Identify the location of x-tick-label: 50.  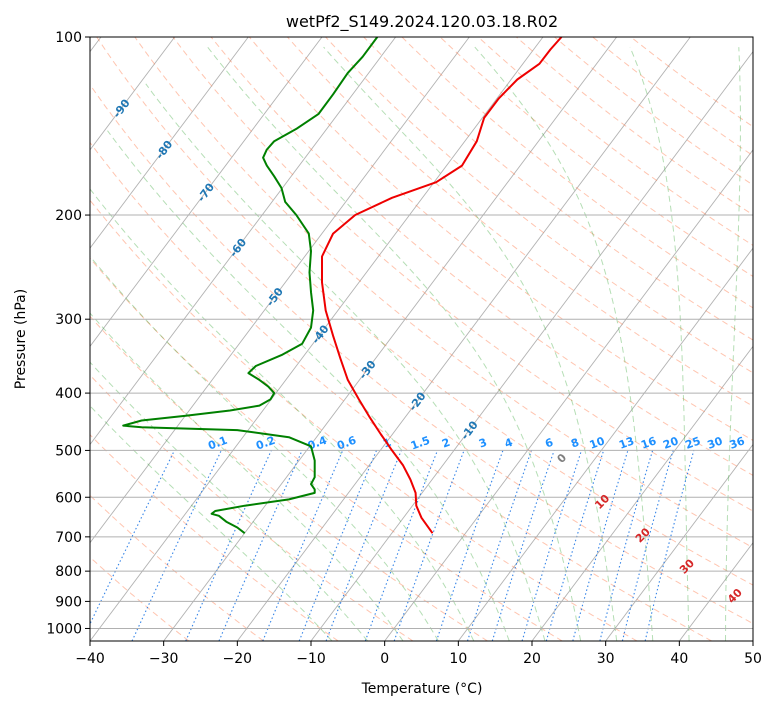
(753, 659).